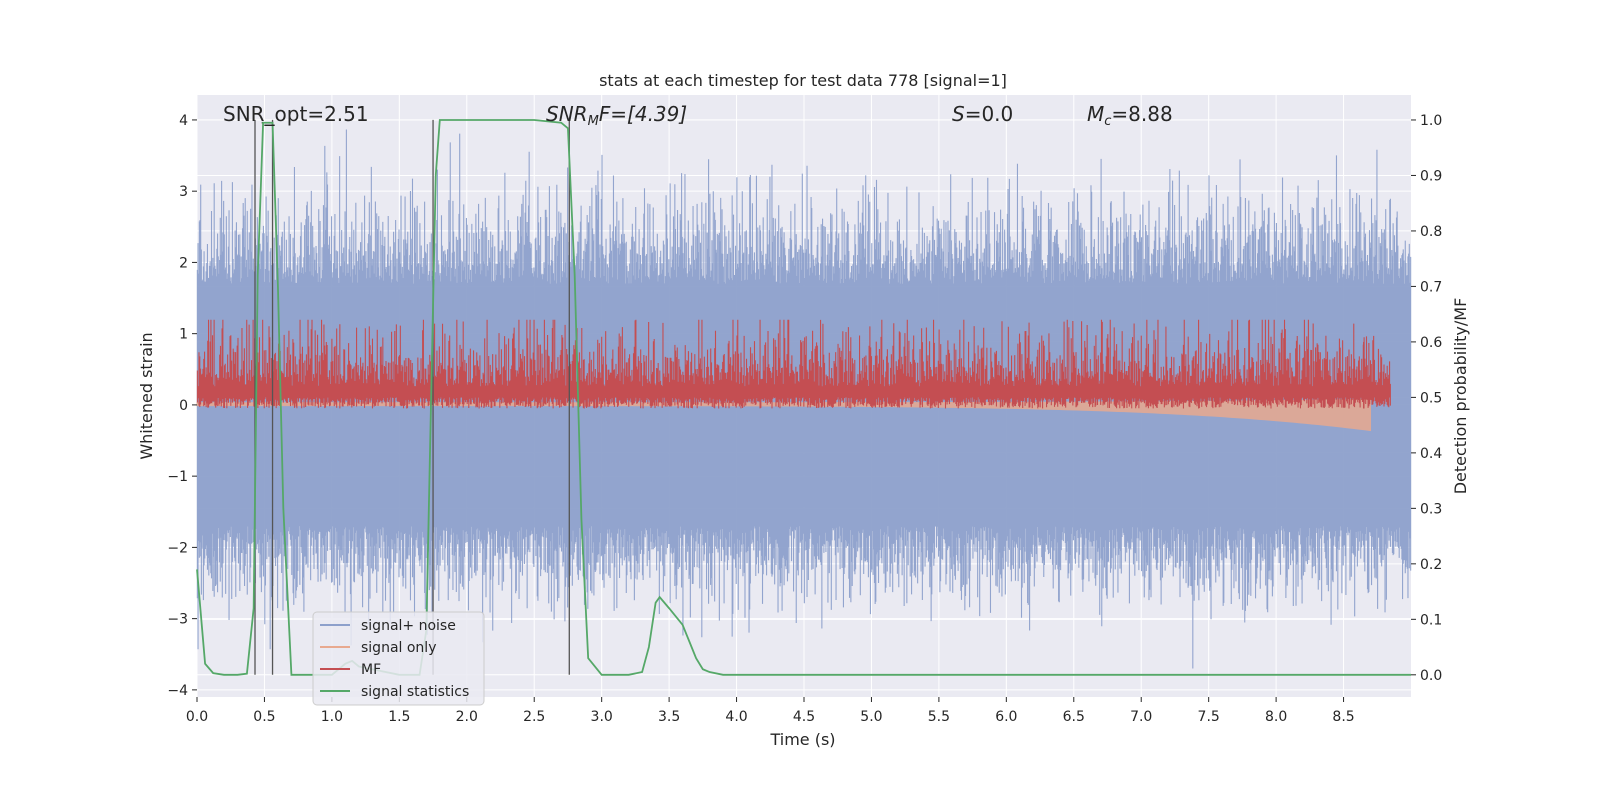 The image size is (1600, 800). Describe the element at coordinates (1095, 114) in the screenshot. I see `annotation-mc-var: M` at that location.